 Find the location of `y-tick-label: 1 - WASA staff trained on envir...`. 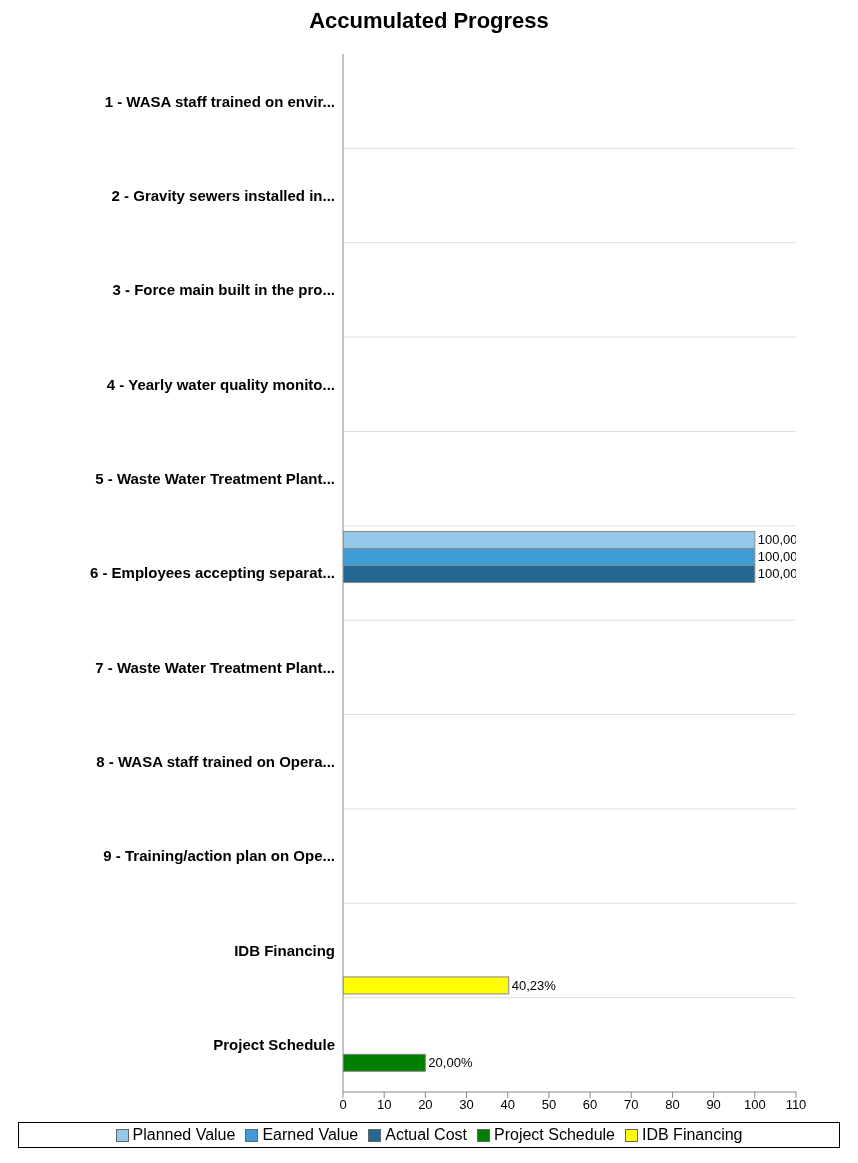

y-tick-label: 1 - WASA staff trained on envir... is located at coordinates (219, 101).